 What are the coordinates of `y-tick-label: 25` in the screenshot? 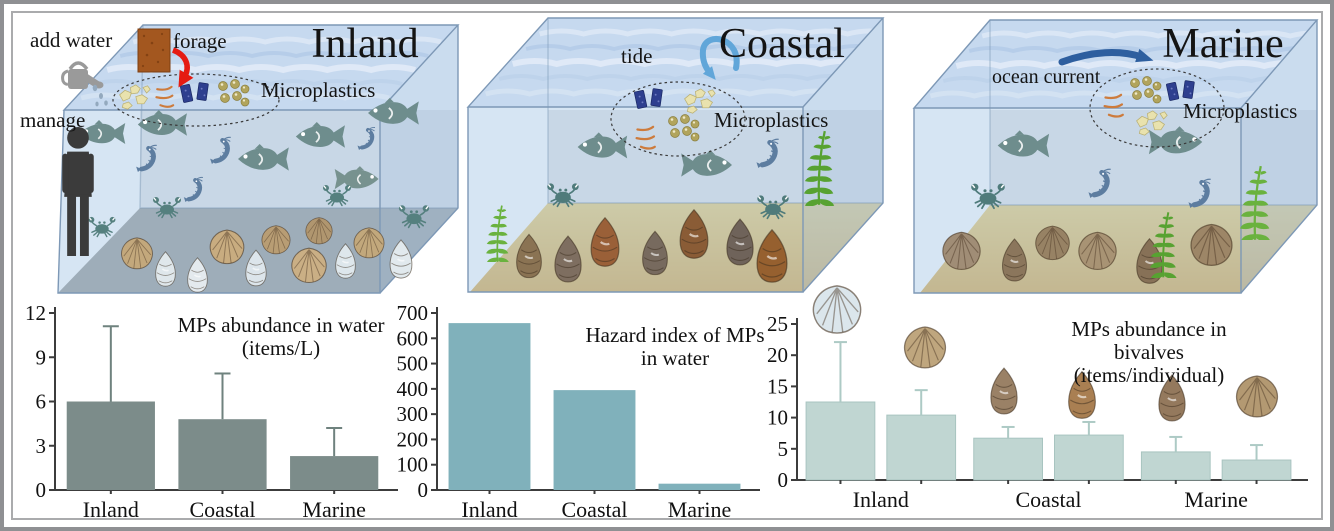 It's located at (777, 324).